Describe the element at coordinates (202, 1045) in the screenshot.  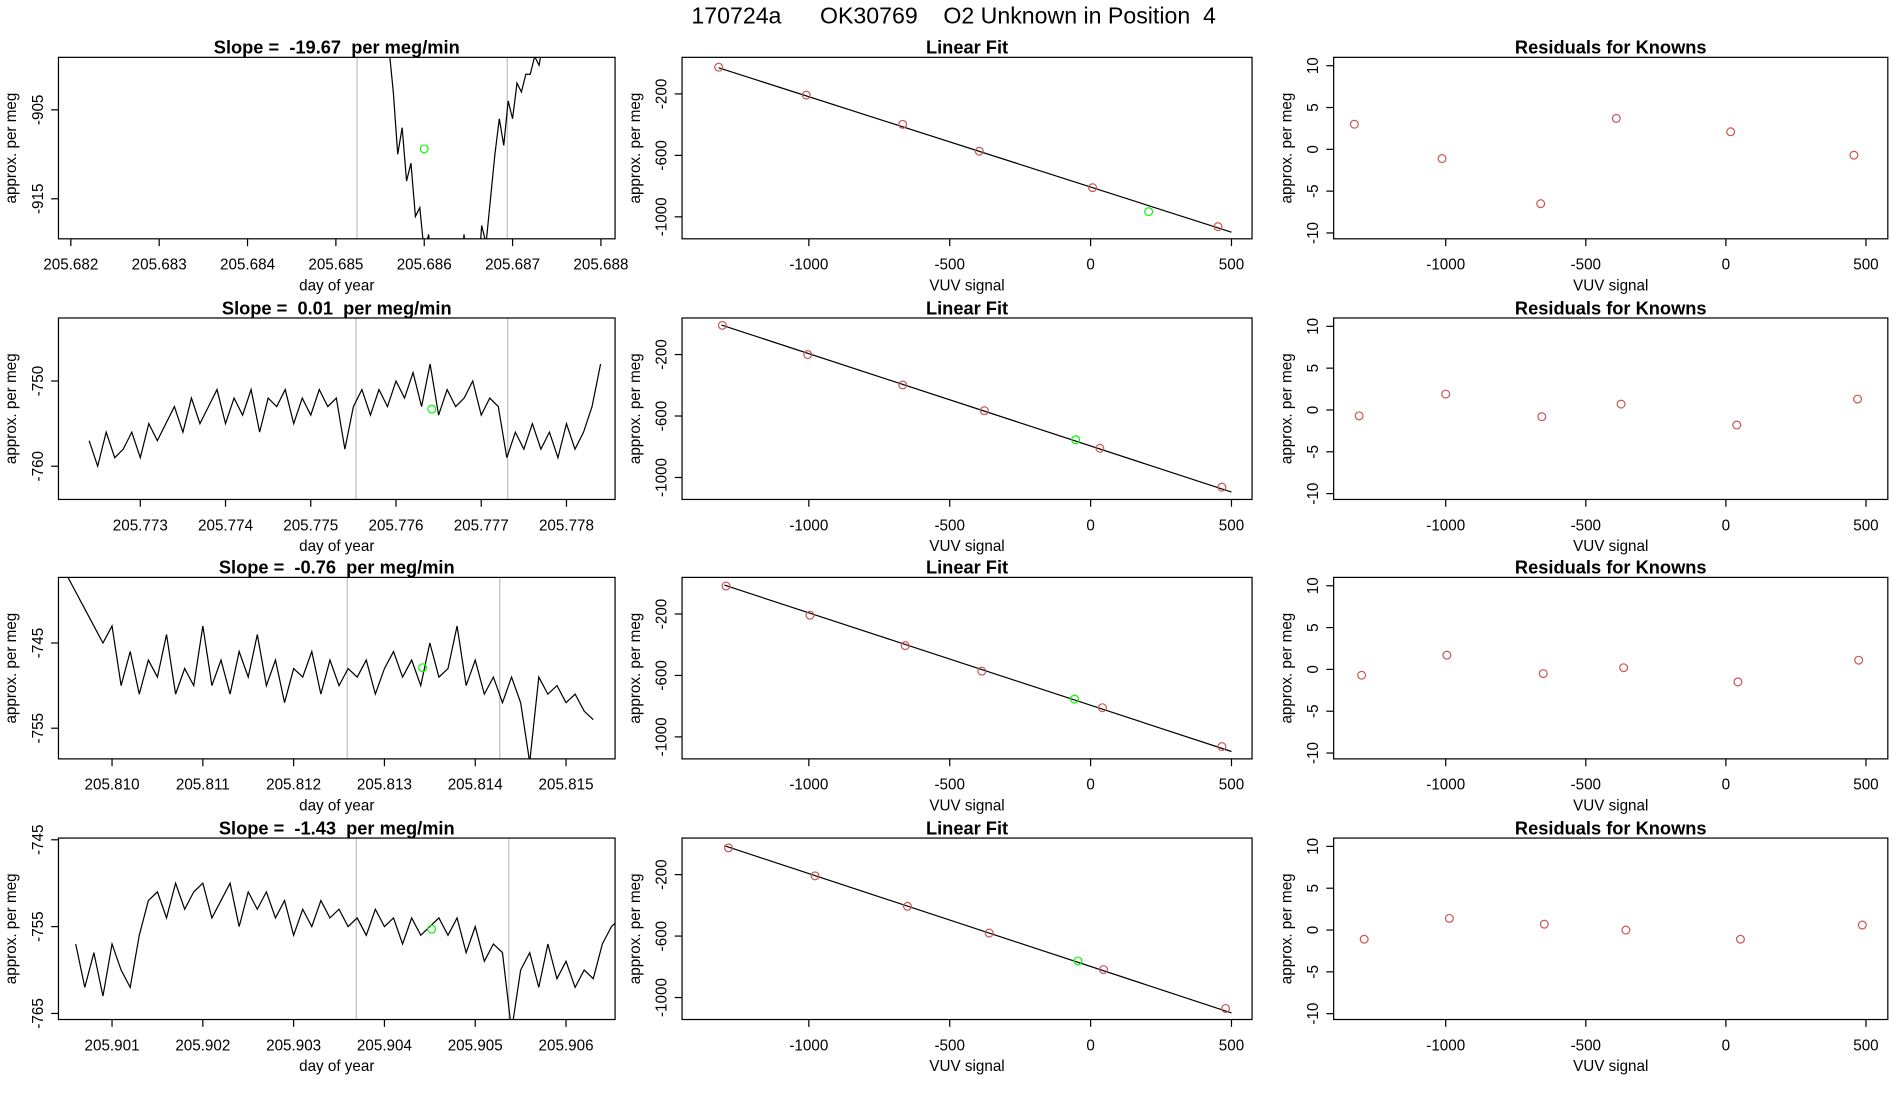
I see `x-tick-label: 205.902` at that location.